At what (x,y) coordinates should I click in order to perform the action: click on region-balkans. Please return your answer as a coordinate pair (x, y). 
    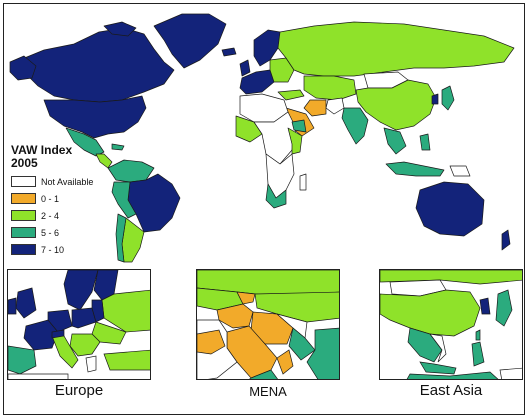
    Looking at the image, I should click on (85, 345).